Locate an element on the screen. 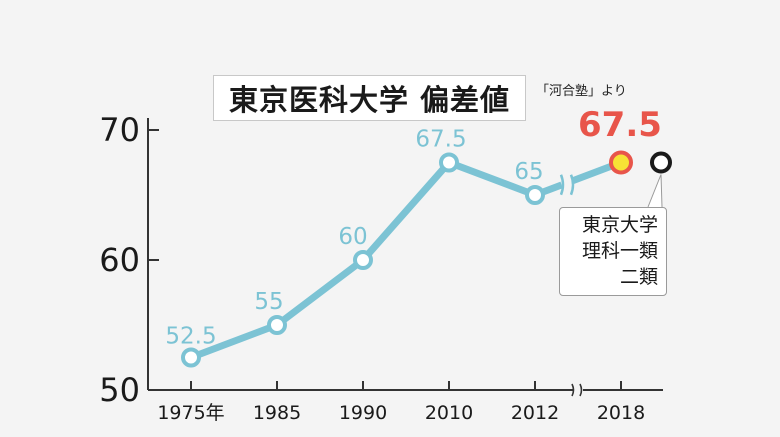 The height and width of the screenshot is (437, 780). chart-title: 東京医科大学 偏差値 is located at coordinates (369, 98).